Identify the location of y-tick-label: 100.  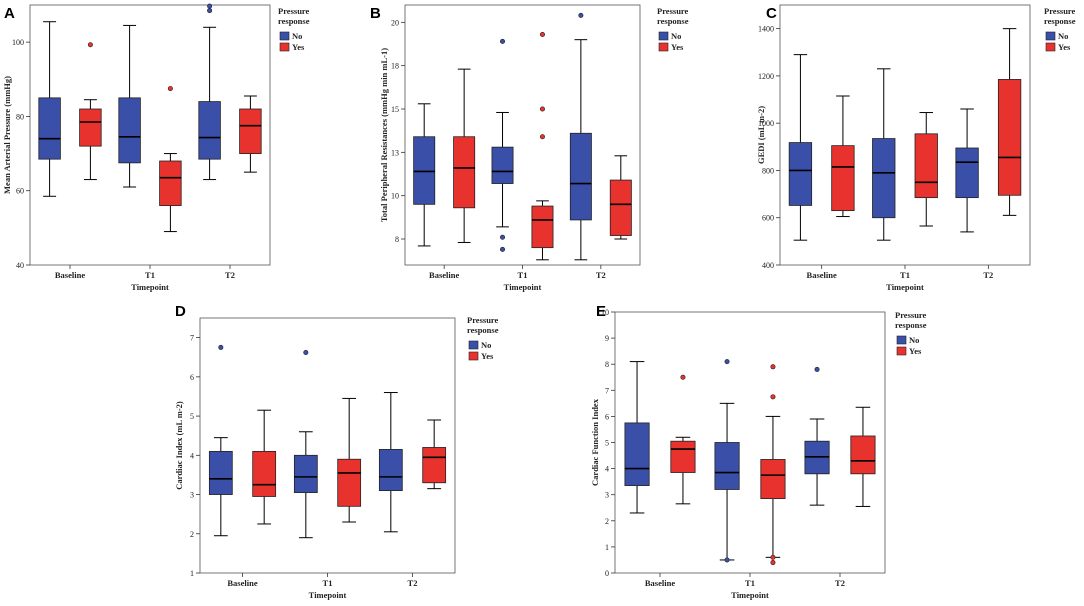
(18, 42).